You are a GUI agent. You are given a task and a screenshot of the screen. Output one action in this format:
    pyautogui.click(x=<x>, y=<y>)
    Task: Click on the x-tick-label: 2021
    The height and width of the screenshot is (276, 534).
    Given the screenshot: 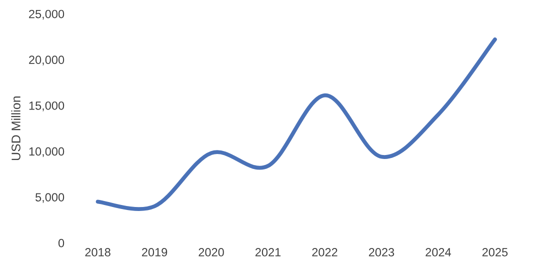 What is the action you would take?
    pyautogui.click(x=268, y=252)
    